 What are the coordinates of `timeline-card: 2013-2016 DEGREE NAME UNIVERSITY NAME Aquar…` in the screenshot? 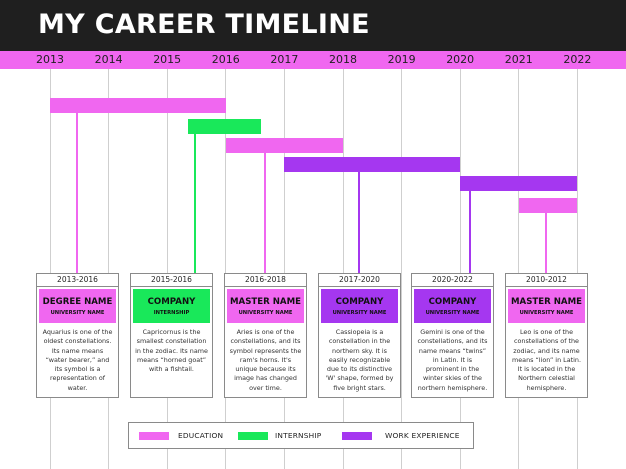 It's located at (77, 335).